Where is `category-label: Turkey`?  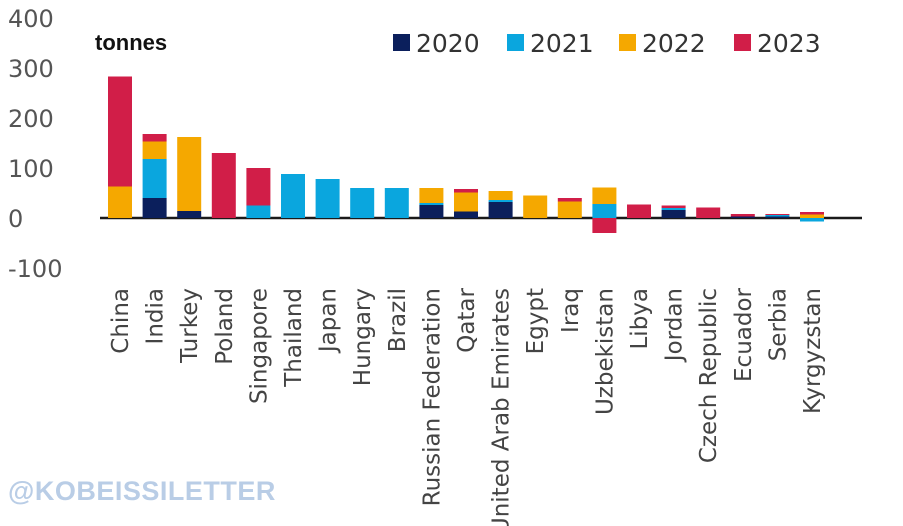 category-label: Turkey is located at coordinates (190, 326).